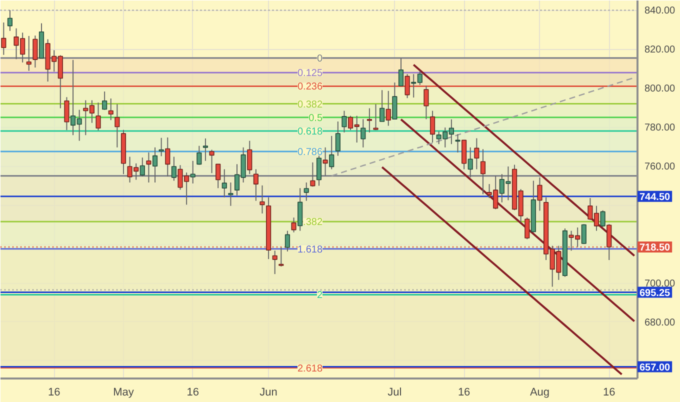  What do you see at coordinates (540, 392) in the screenshot?
I see `x-tick-label: Aug` at bounding box center [540, 392].